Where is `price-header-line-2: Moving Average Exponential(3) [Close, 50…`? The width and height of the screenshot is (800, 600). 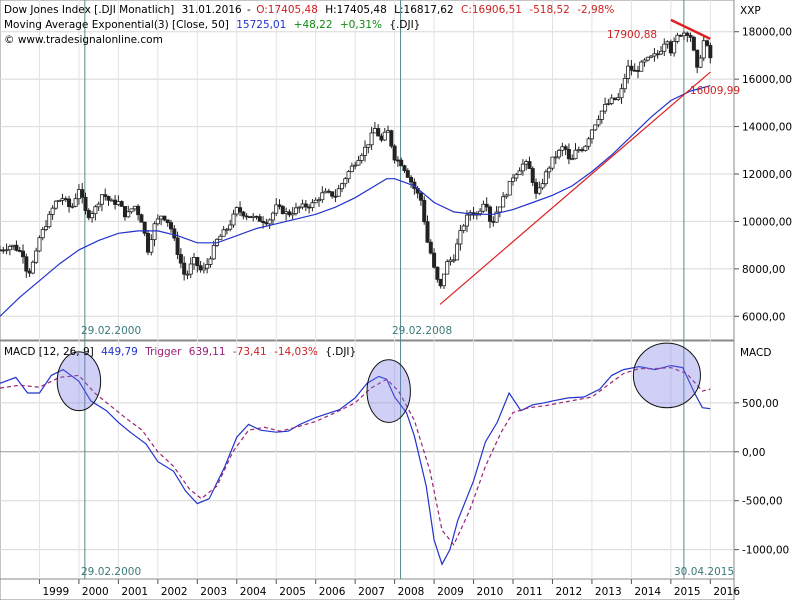 price-header-line-2: Moving Average Exponential(3) [Close, 50… is located at coordinates (212, 25).